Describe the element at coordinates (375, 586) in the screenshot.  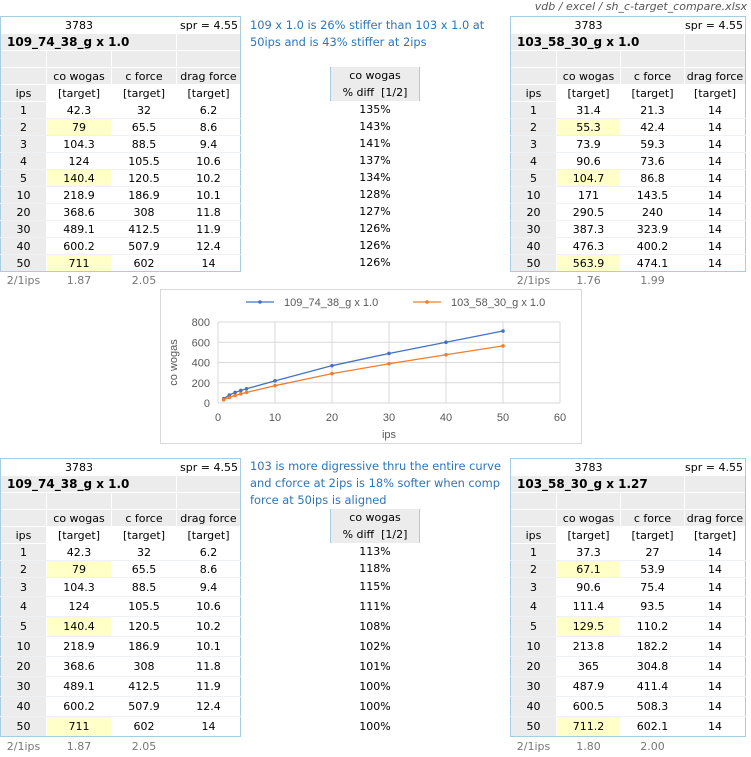
I see `pct-value: 115%` at that location.